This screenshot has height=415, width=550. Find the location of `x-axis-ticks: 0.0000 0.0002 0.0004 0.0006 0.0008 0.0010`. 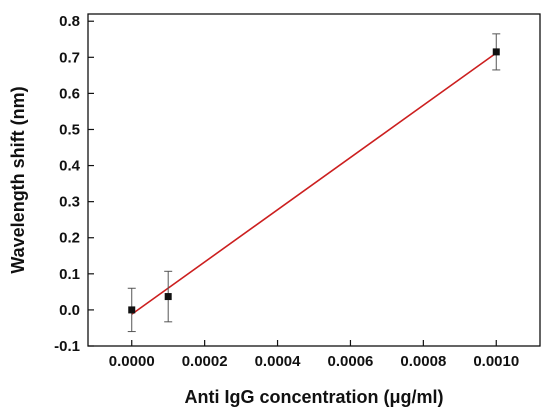

x-axis-ticks: 0.0000 0.0002 0.0004 0.0006 0.0008 0.0010 is located at coordinates (314, 355).